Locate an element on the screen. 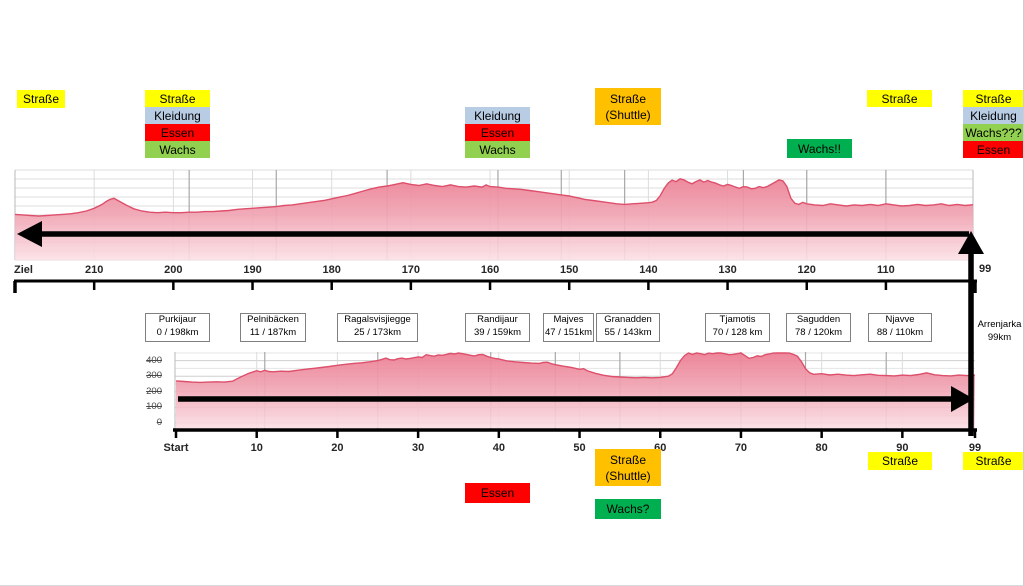 This screenshot has height=586, width=1024. x-tick-label: 120 is located at coordinates (807, 270).